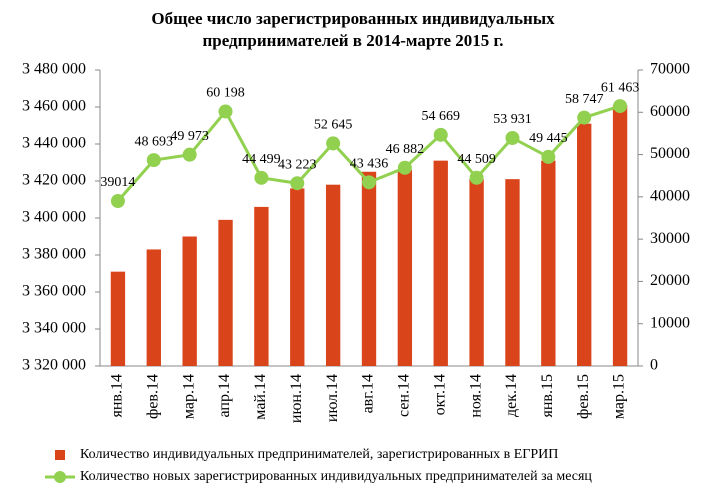 This screenshot has height=495, width=706. What do you see at coordinates (54, 365) in the screenshot?
I see `y-tick-label: 3 320 000` at bounding box center [54, 365].